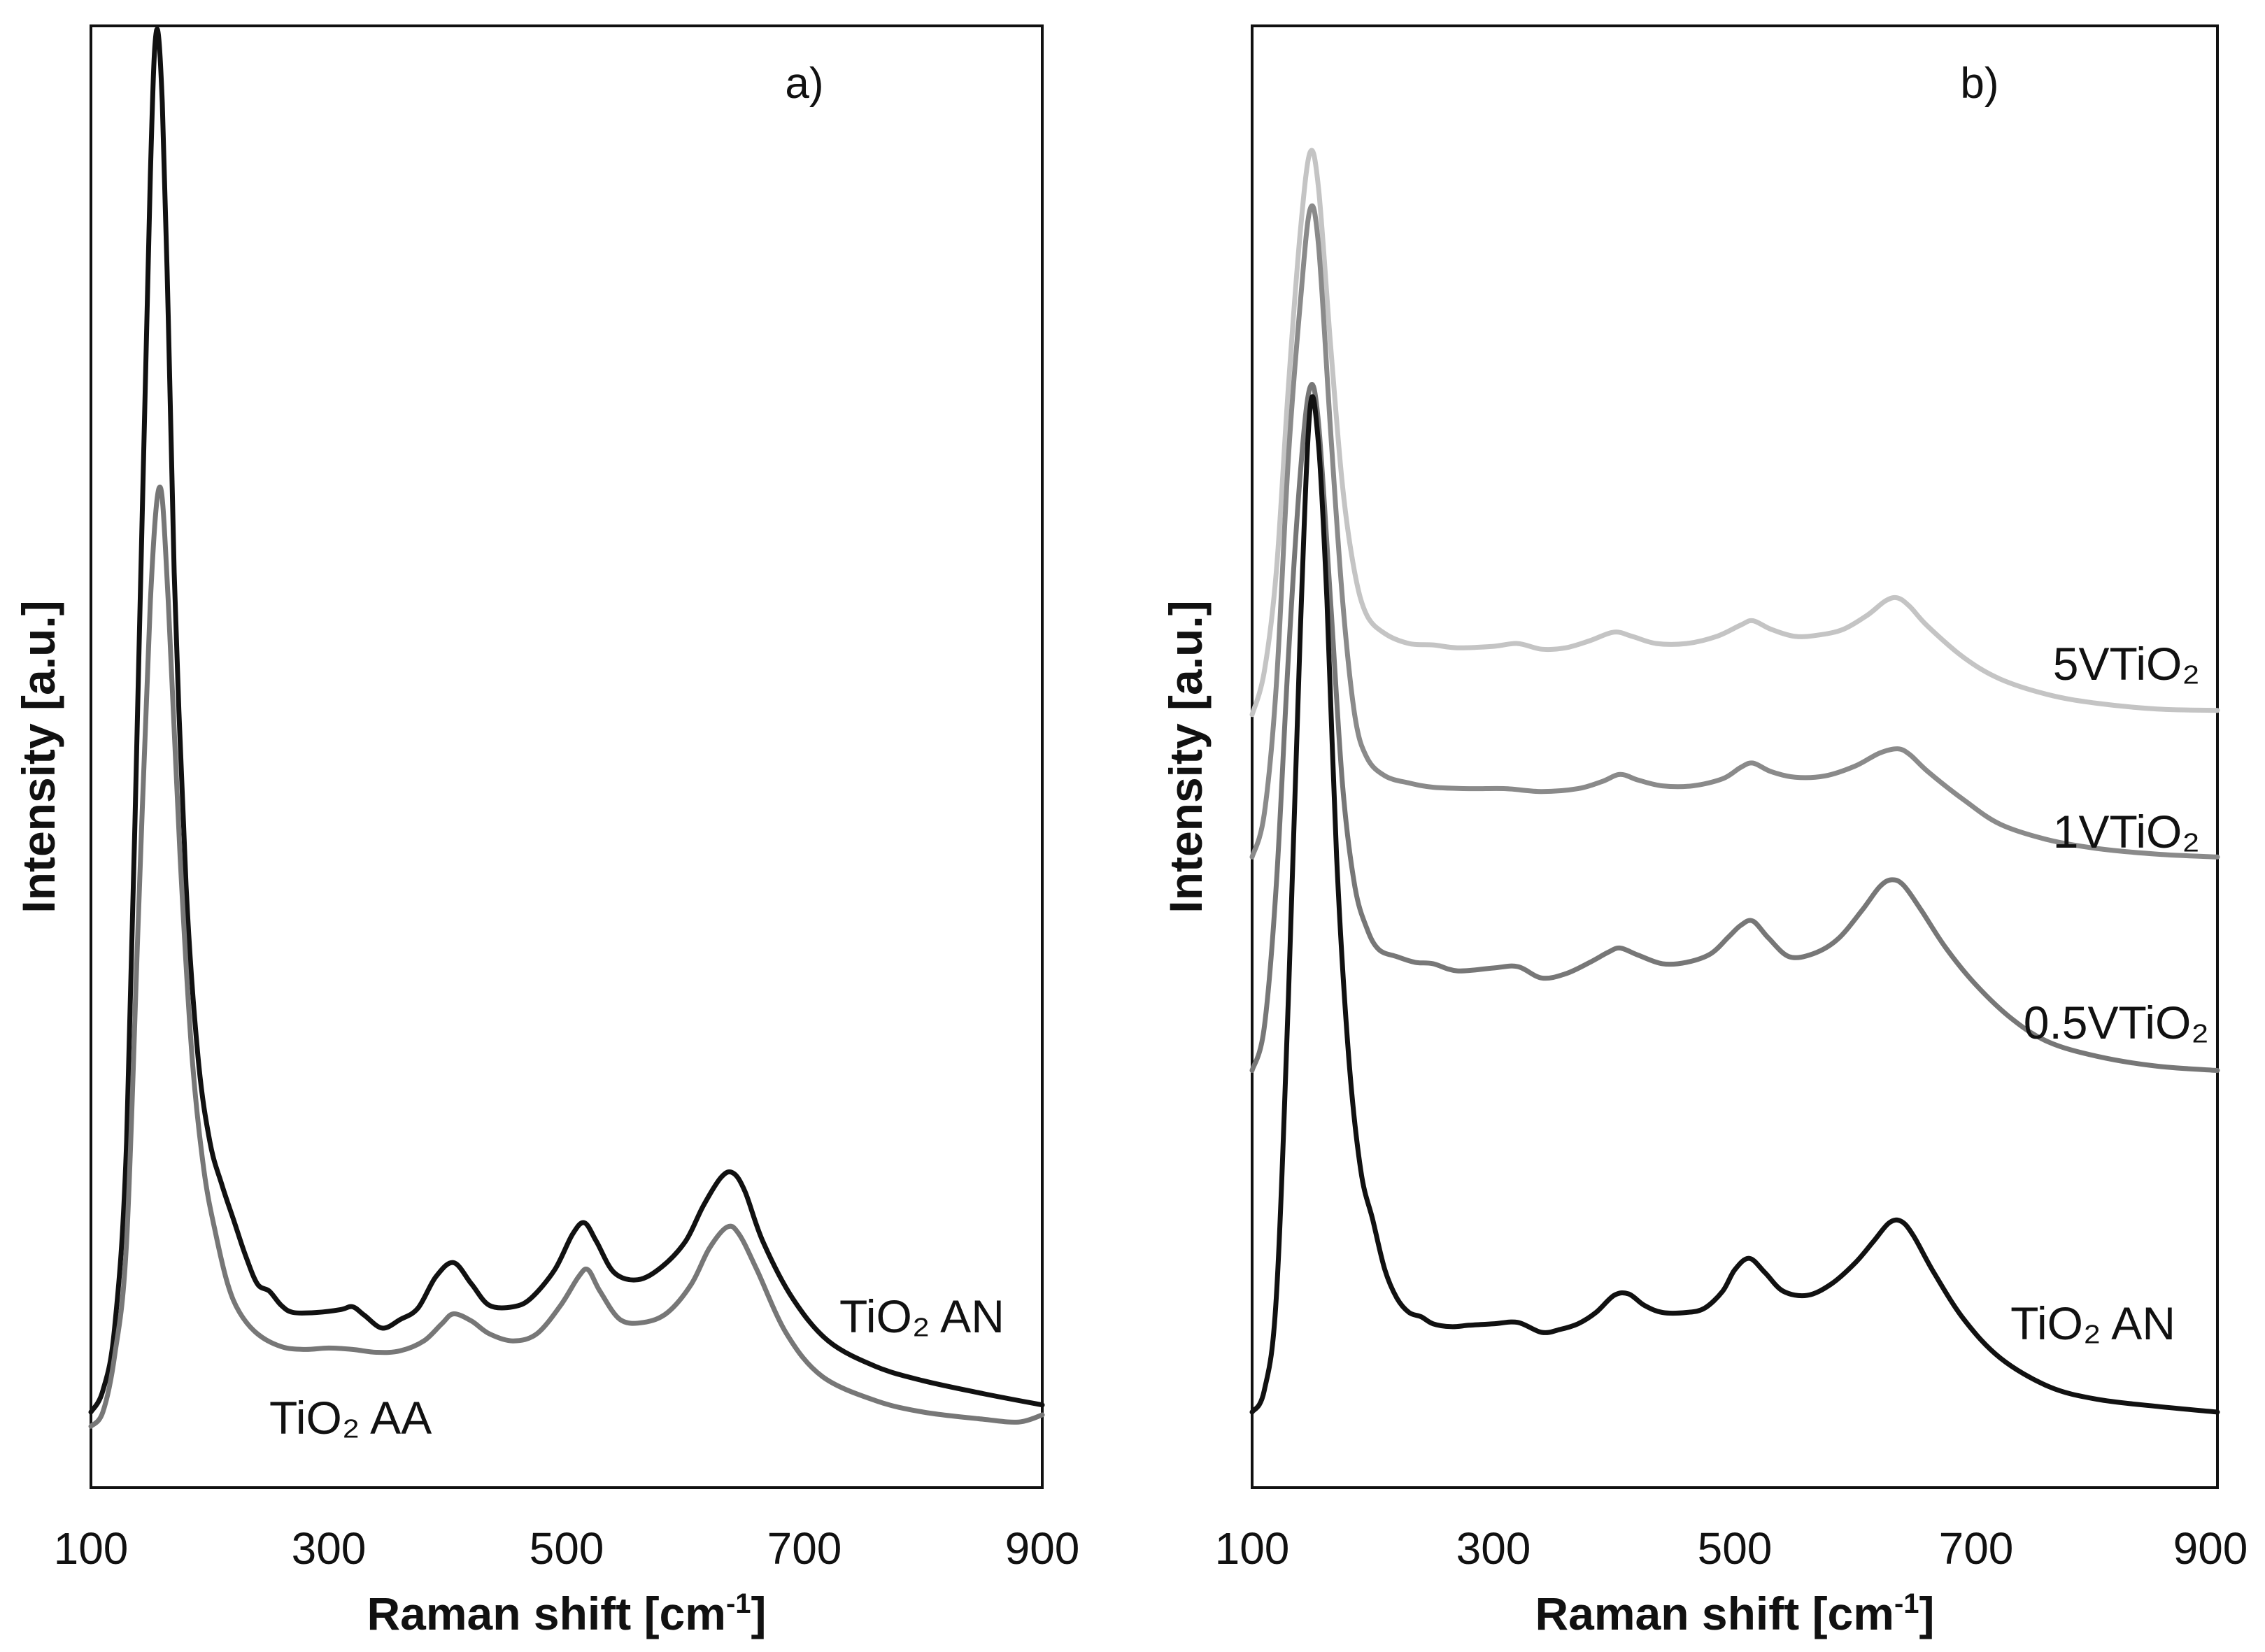 The height and width of the screenshot is (1652, 2265). I want to click on panel-b-x-tick-500: 500, so click(1735, 1548).